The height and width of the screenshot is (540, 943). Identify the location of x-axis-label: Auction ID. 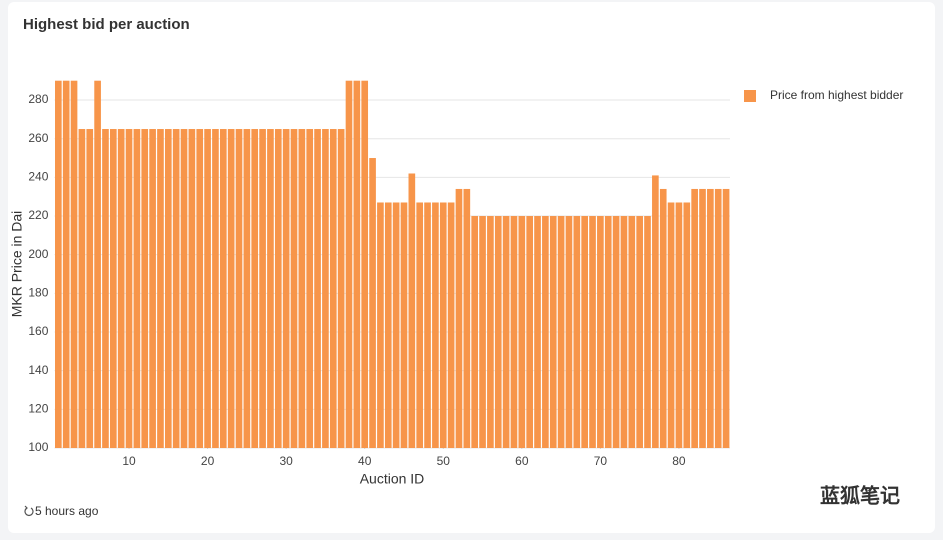
(392, 479).